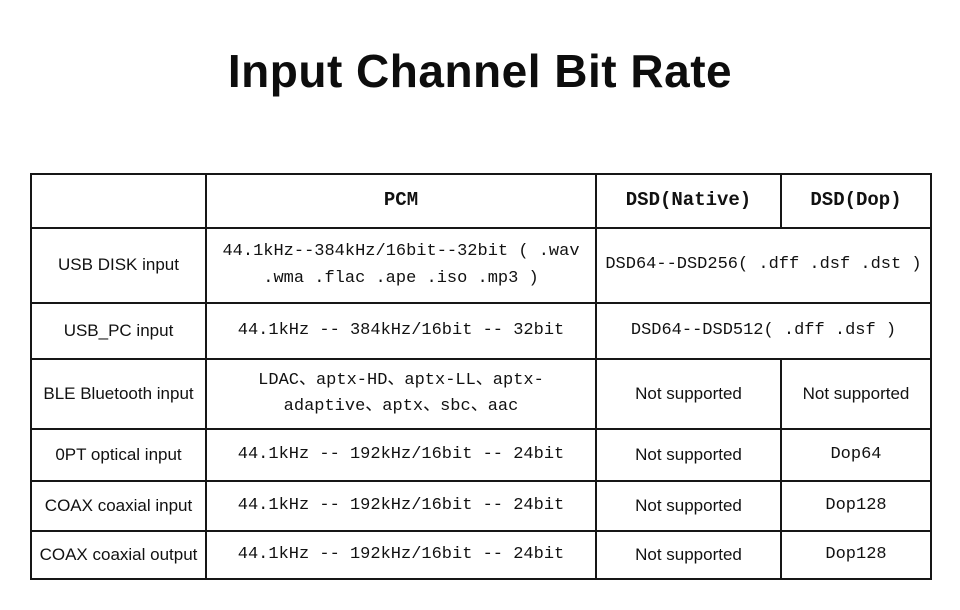 Image resolution: width=960 pixels, height=610 pixels. What do you see at coordinates (763, 331) in the screenshot?
I see `dsd-combined-cell: DSD64--DSD512( .dff .dsf )` at bounding box center [763, 331].